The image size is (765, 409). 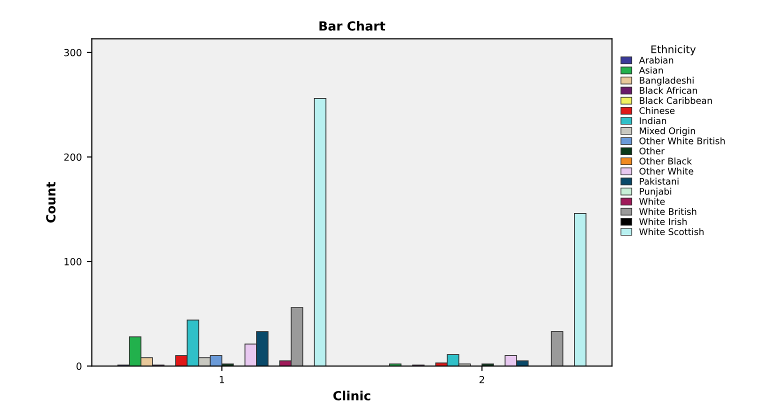 I want to click on y-tick-label: 300, so click(x=73, y=52).